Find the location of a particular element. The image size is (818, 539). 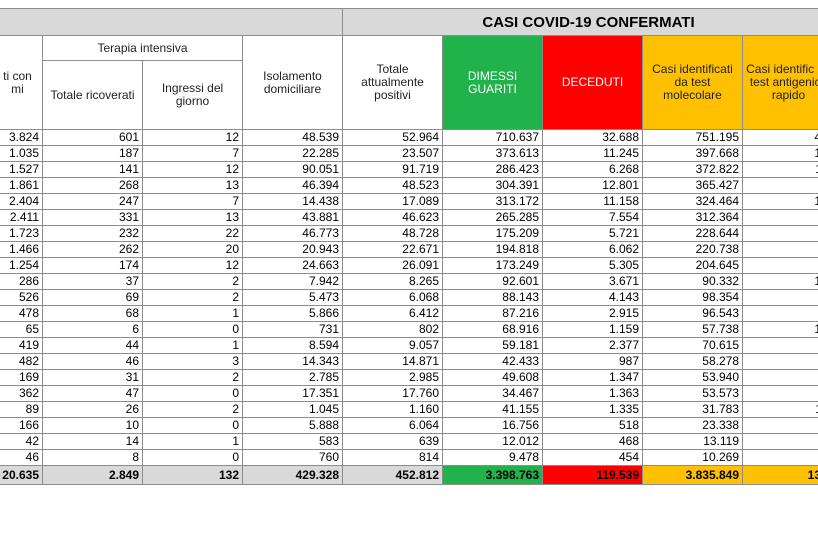

table-cell-test-molecolare: 13.119 is located at coordinates (692, 441).